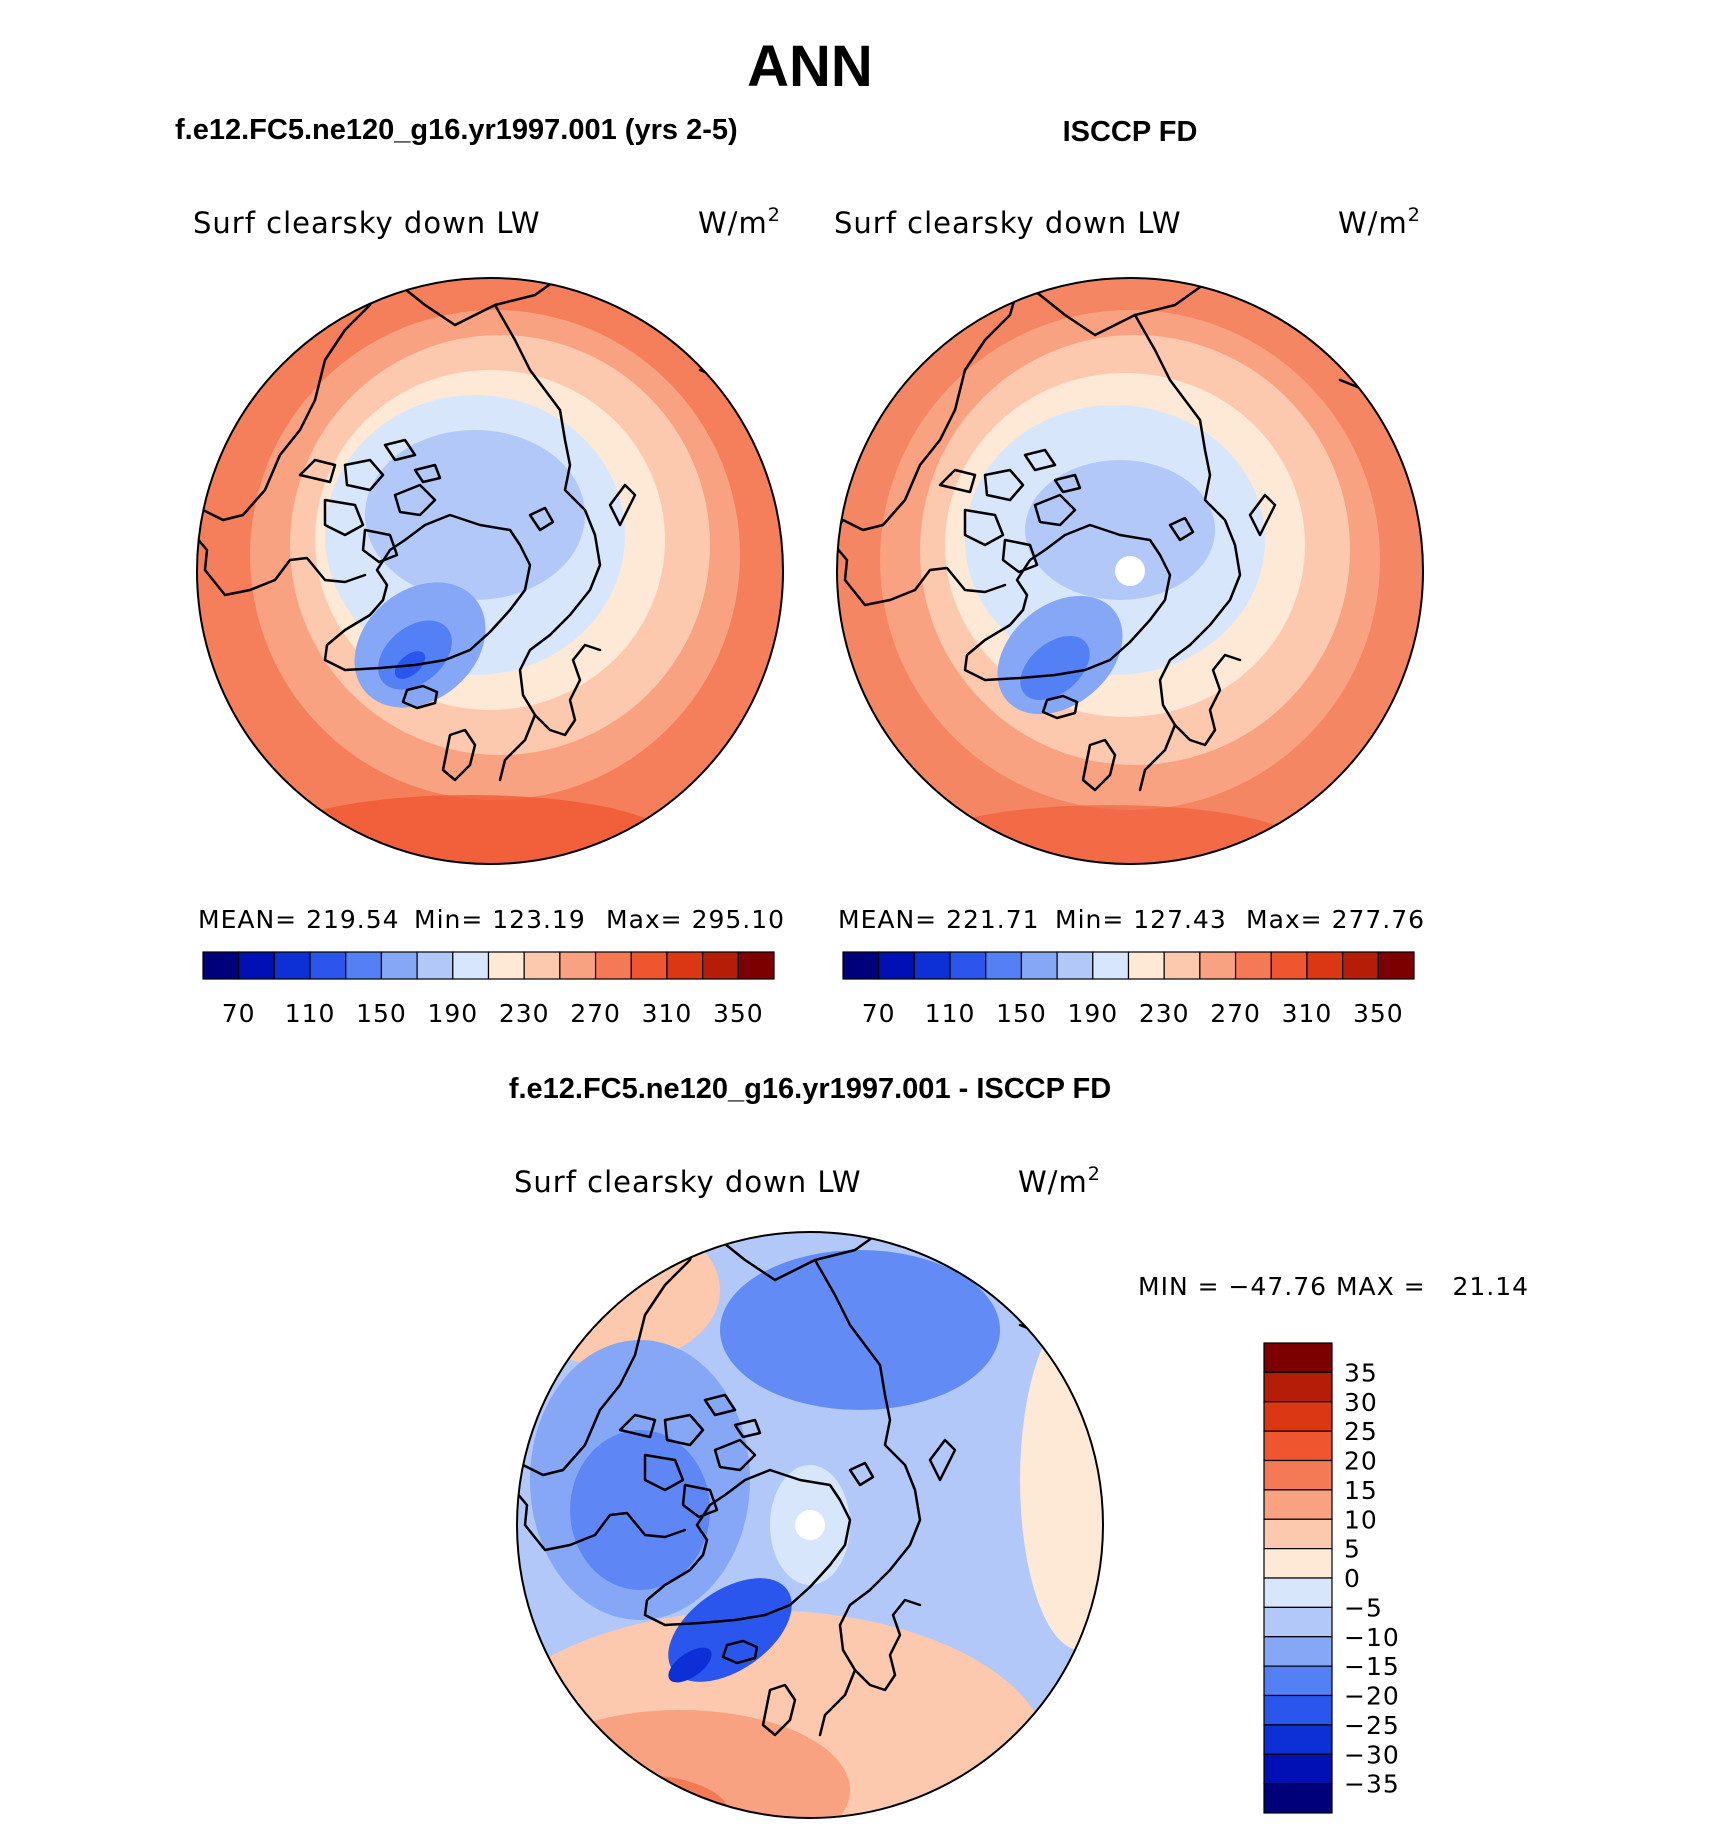  Describe the element at coordinates (1372, 1696) in the screenshot. I see `colorbar-tick-label: −20` at that location.